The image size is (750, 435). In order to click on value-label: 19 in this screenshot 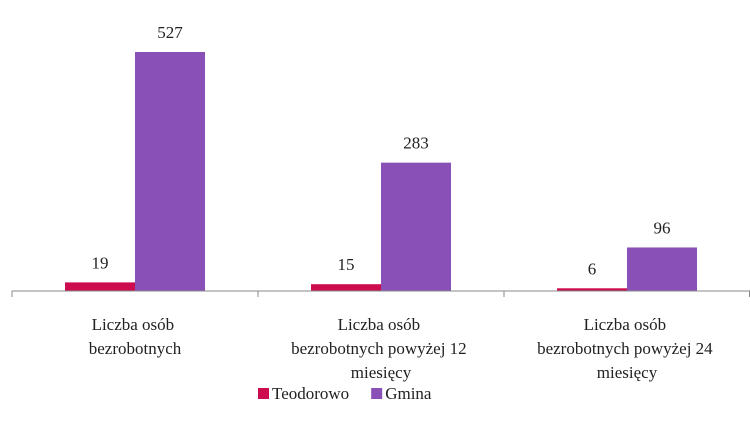, I will do `click(100, 262)`.